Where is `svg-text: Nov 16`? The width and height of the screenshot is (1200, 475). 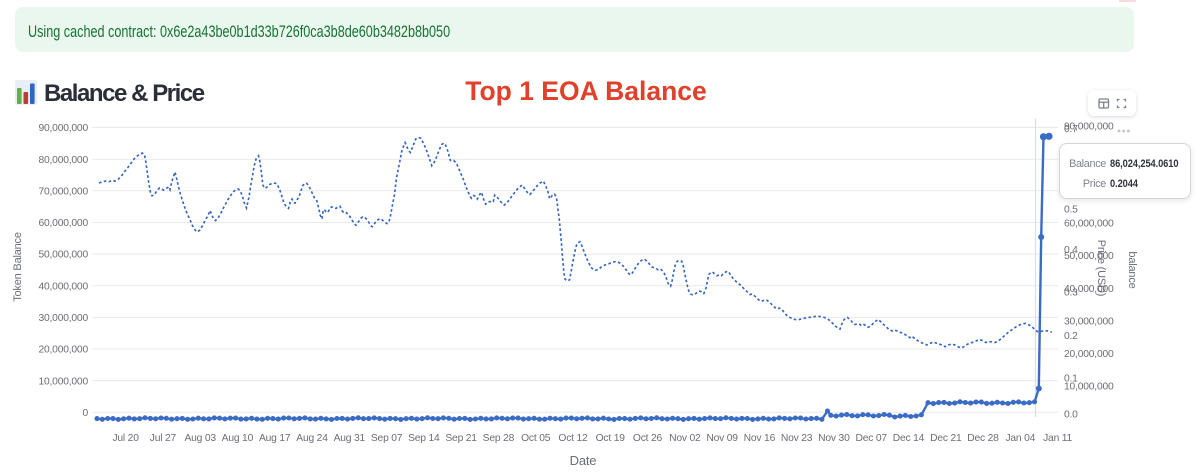 svg-text: Nov 16 is located at coordinates (760, 438).